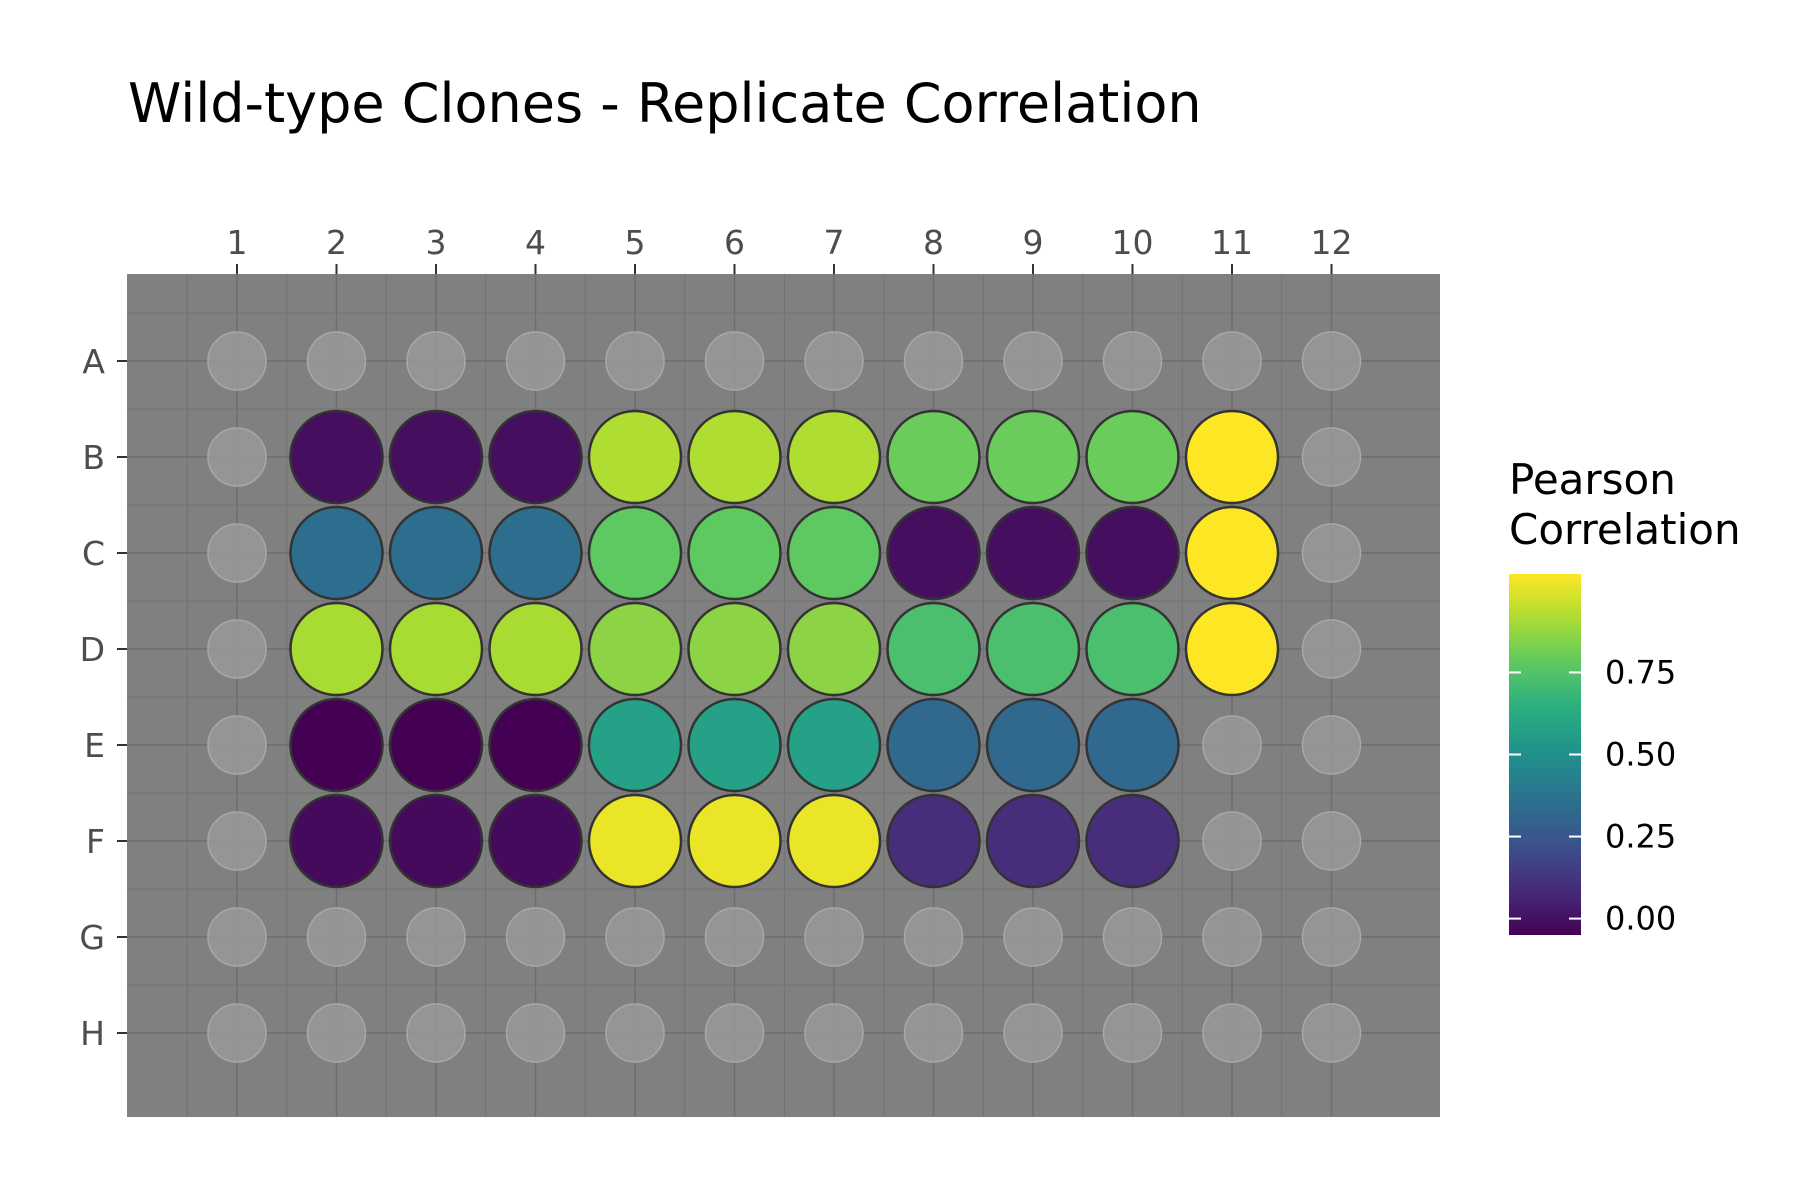 This screenshot has width=1800, height=1200. I want to click on well-C8, so click(933, 553).